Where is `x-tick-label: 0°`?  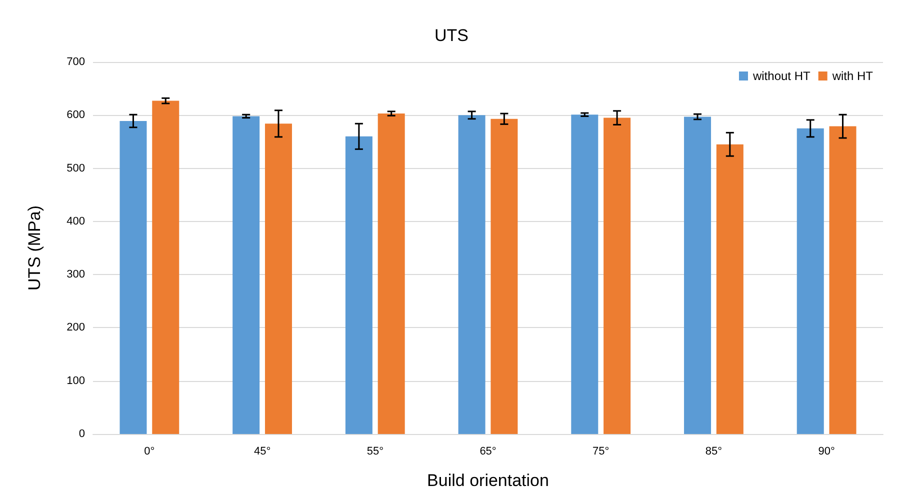
x-tick-label: 0° is located at coordinates (149, 452).